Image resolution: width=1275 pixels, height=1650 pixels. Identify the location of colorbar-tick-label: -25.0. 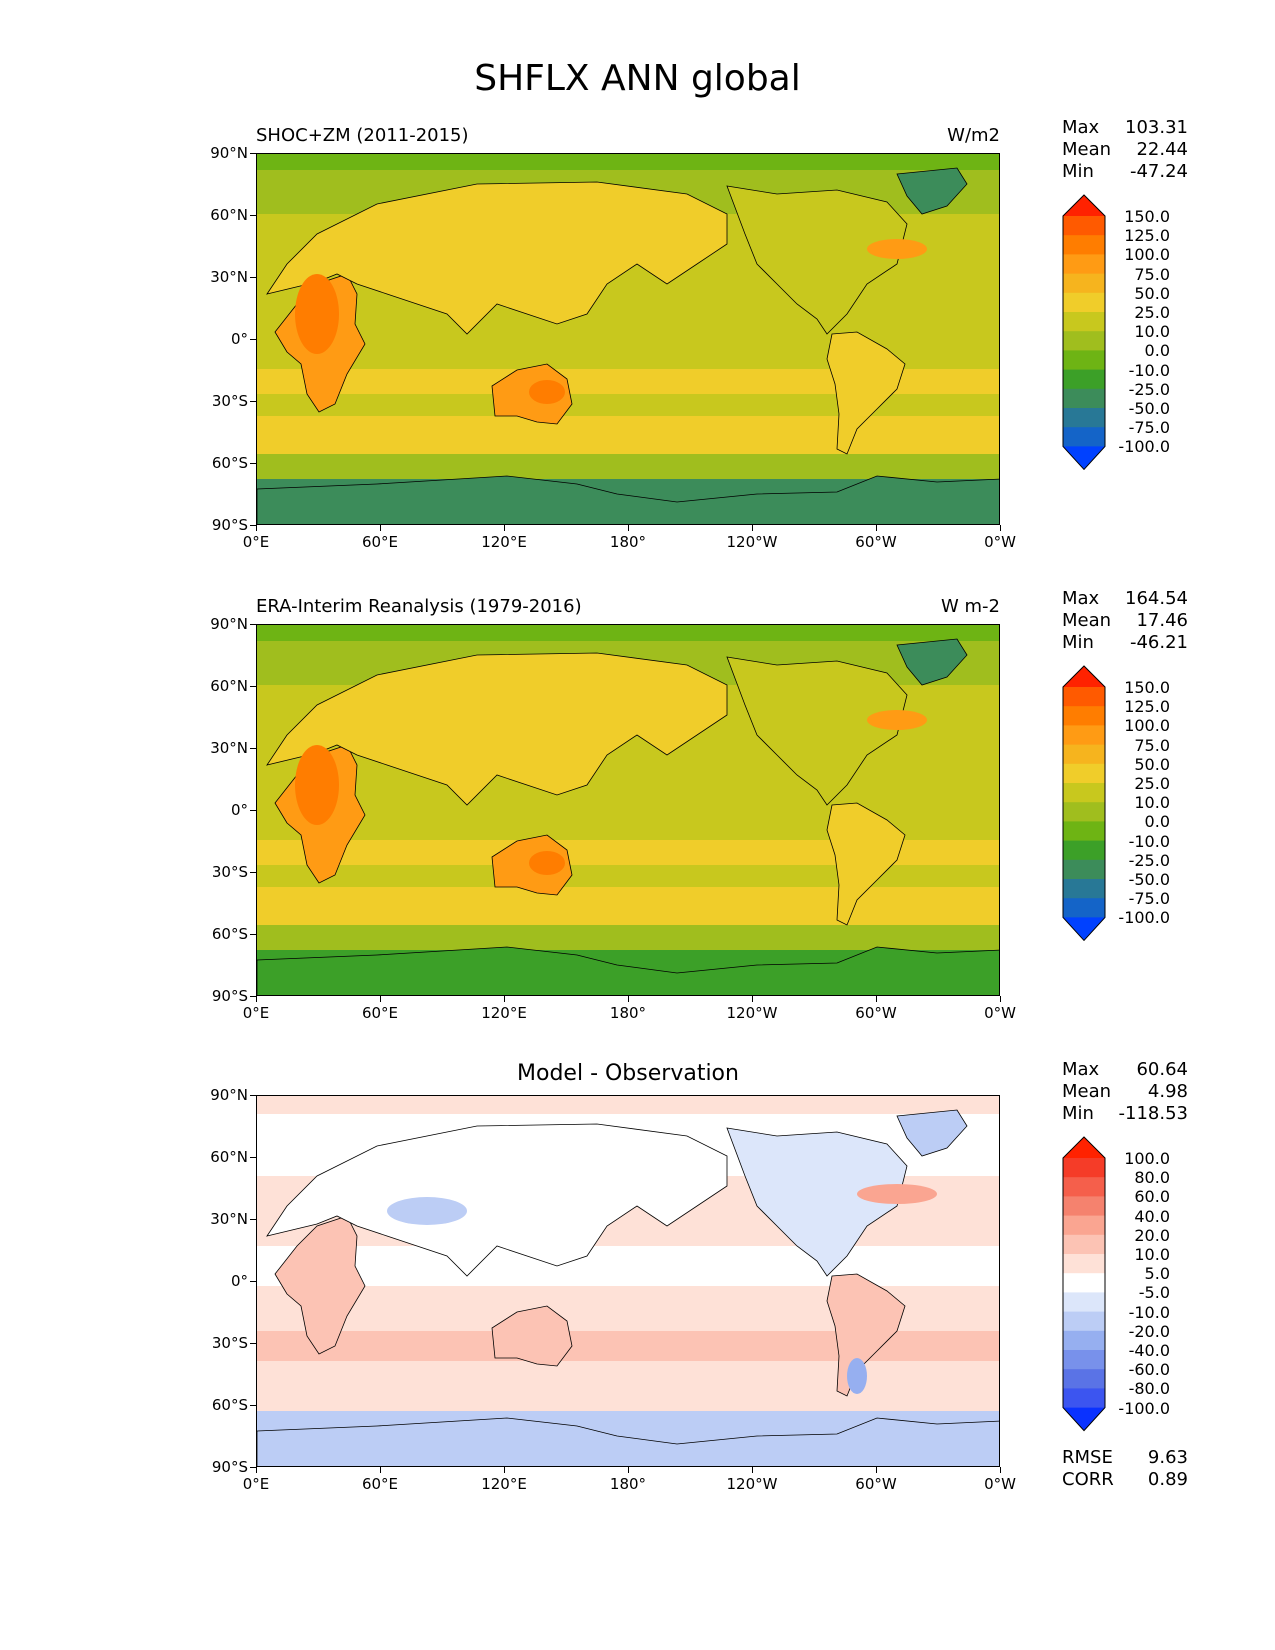
(1149, 389).